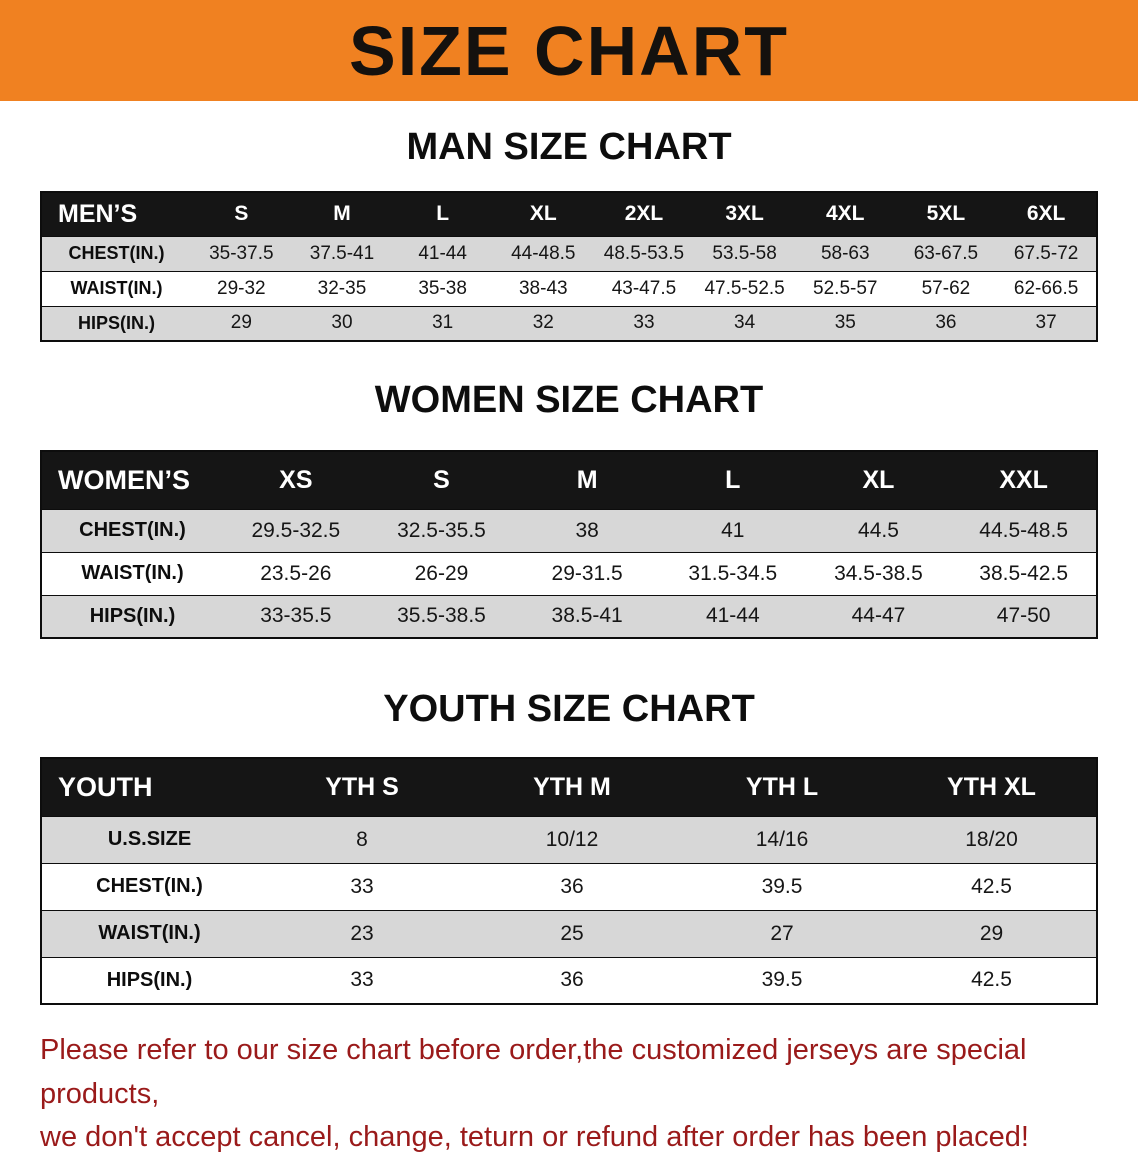 This screenshot has width=1138, height=1160. What do you see at coordinates (362, 933) in the screenshot?
I see `size-value: 23` at bounding box center [362, 933].